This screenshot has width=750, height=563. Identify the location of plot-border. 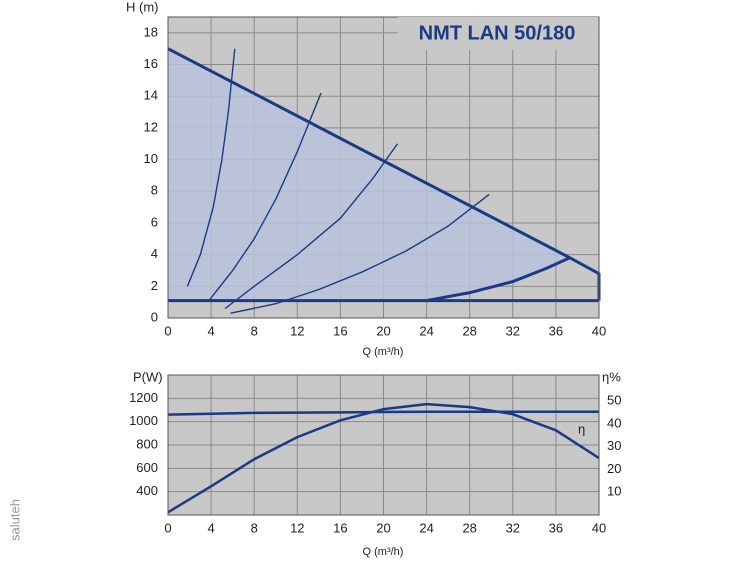
(383, 445).